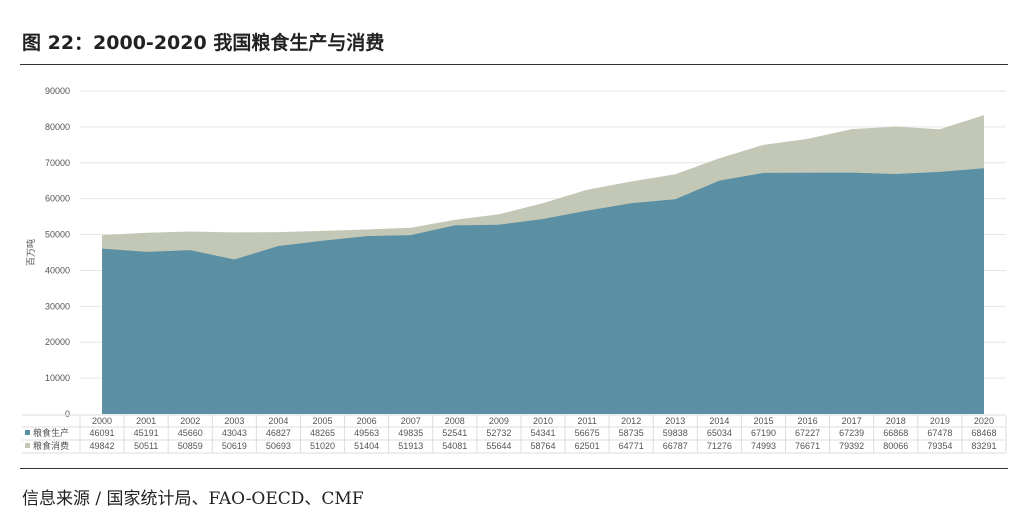  I want to click on y-tick-label: 60000, so click(57, 199).